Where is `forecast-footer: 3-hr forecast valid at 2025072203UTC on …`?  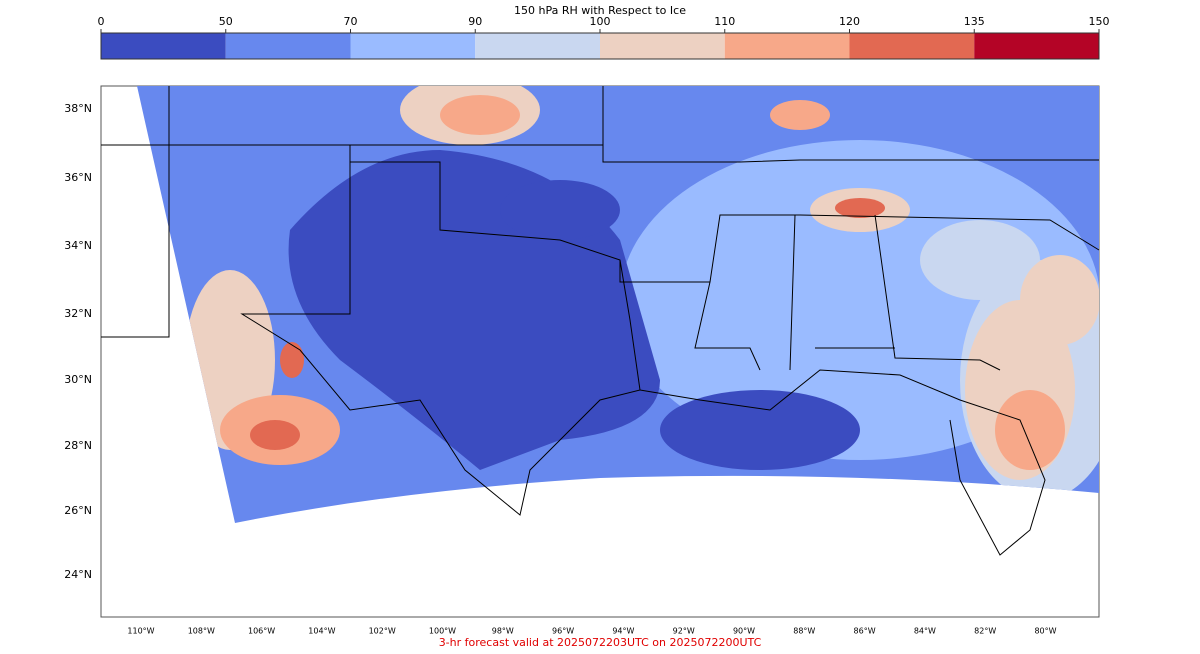 forecast-footer: 3-hr forecast valid at 2025072203UTC on … is located at coordinates (600, 642).